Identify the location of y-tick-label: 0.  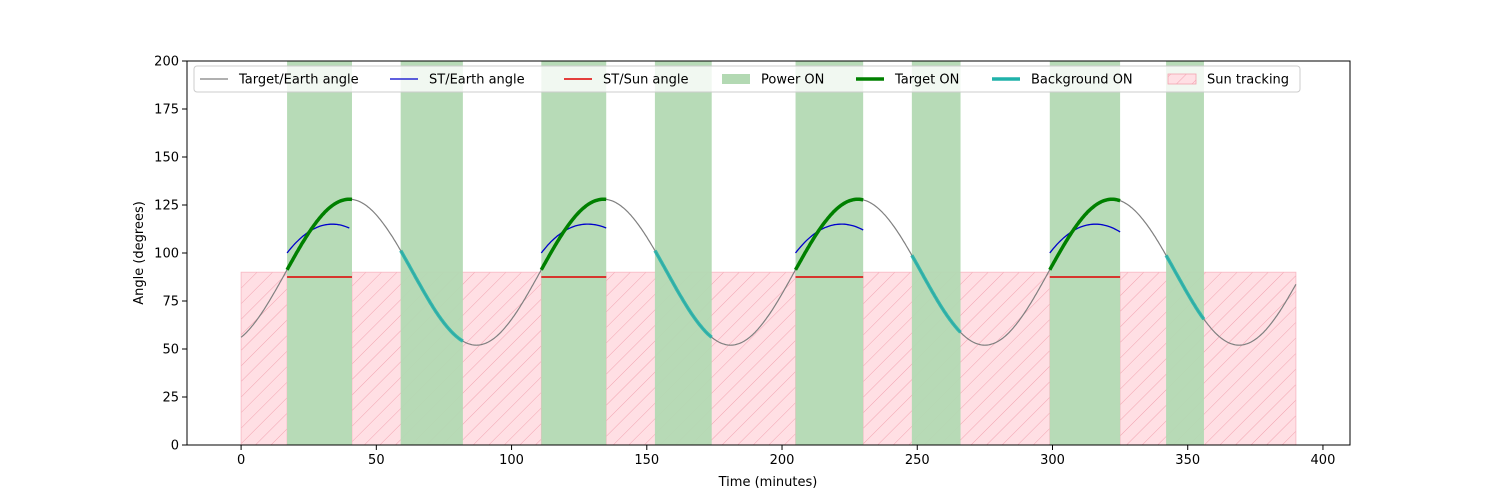
(175, 446).